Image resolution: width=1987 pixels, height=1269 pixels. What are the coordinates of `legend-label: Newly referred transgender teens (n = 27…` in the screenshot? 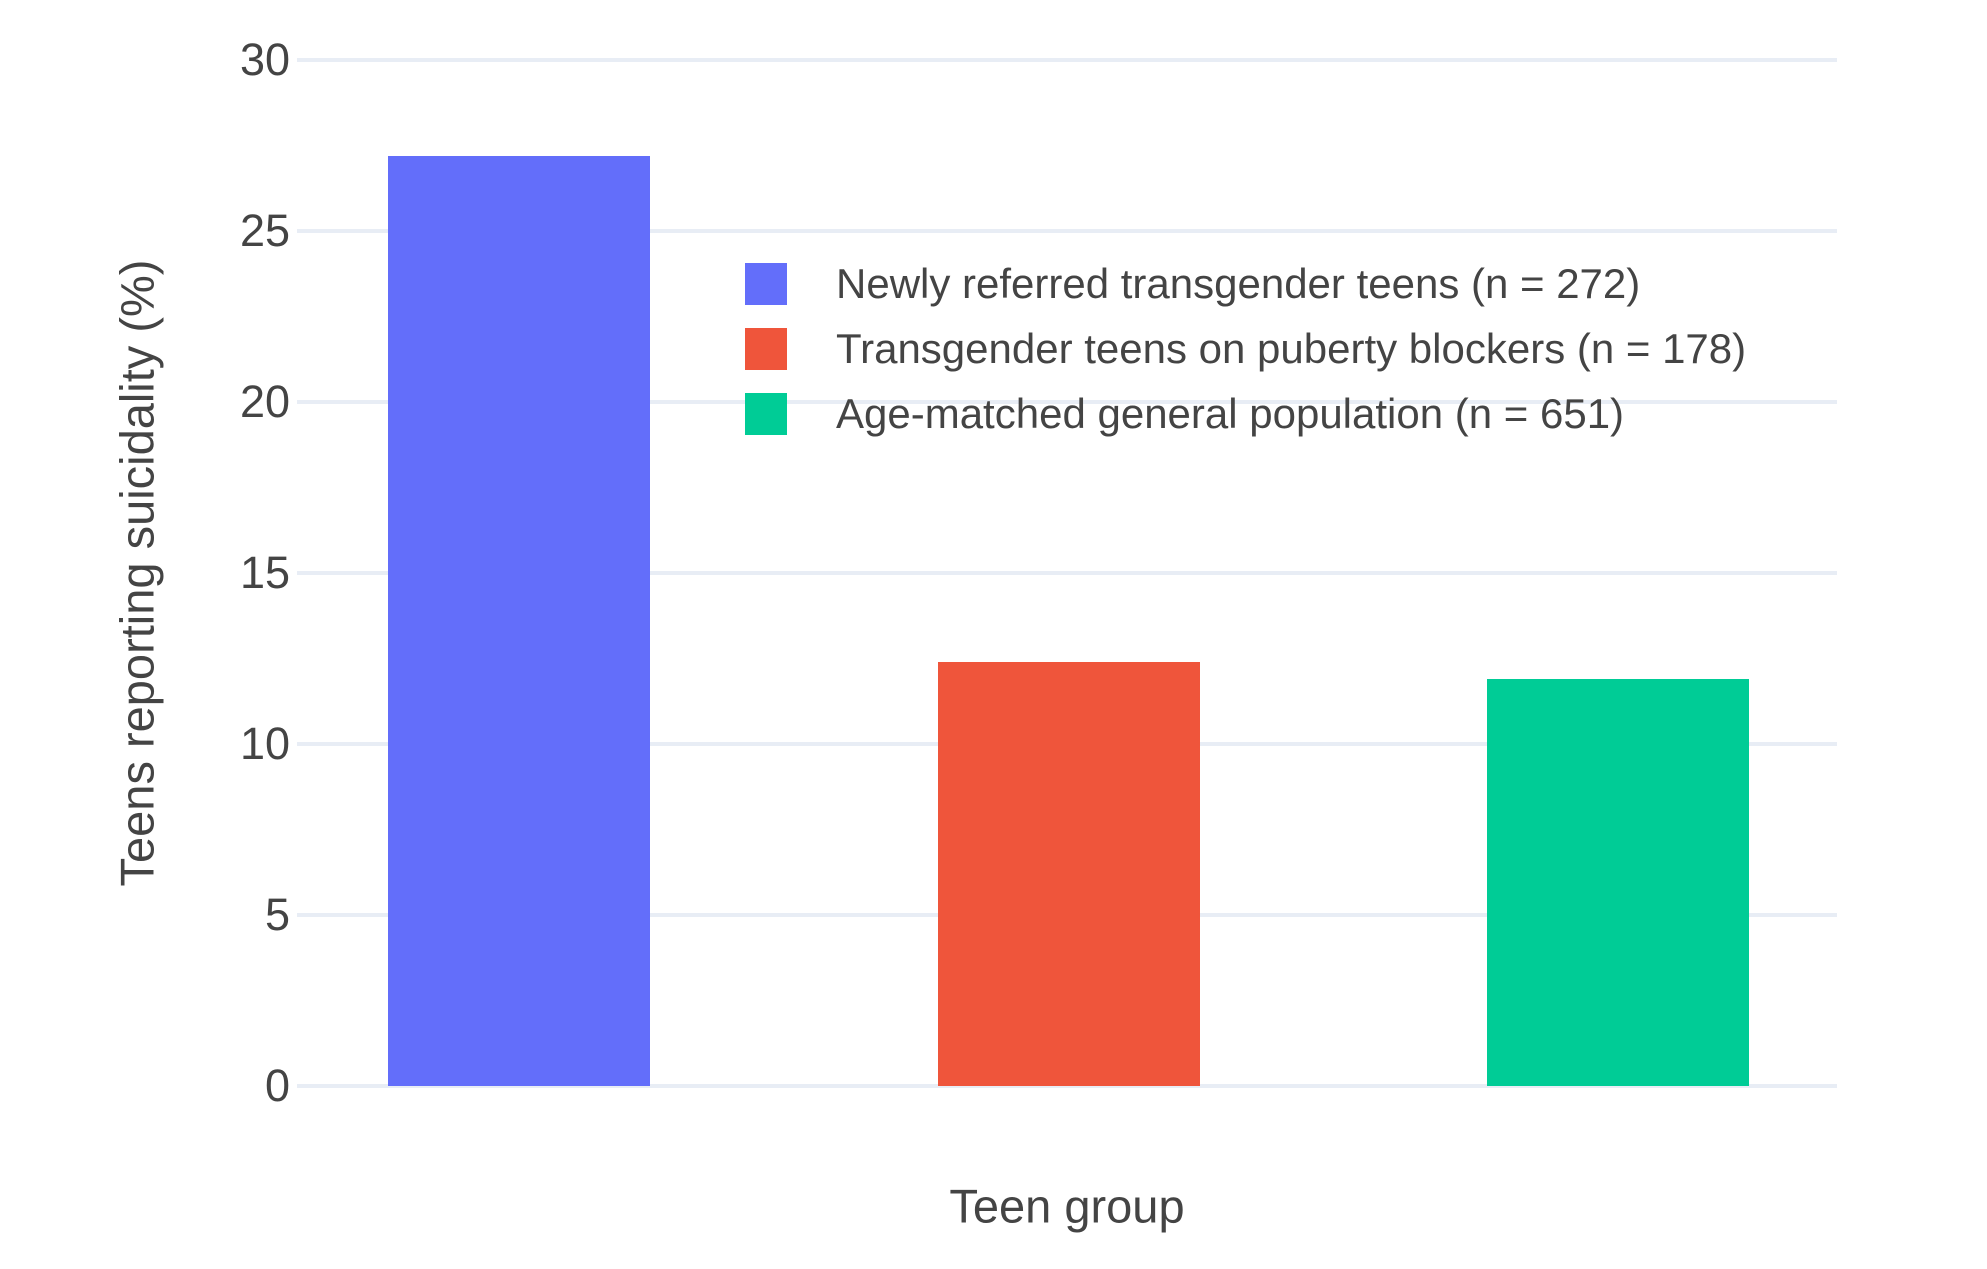 It's located at (1238, 283).